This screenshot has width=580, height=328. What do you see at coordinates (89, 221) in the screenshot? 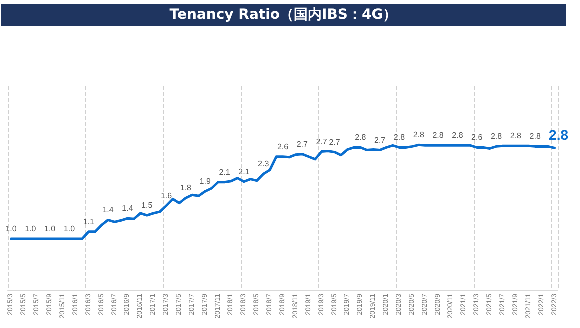
I see `data-label: 1.1` at bounding box center [89, 221].